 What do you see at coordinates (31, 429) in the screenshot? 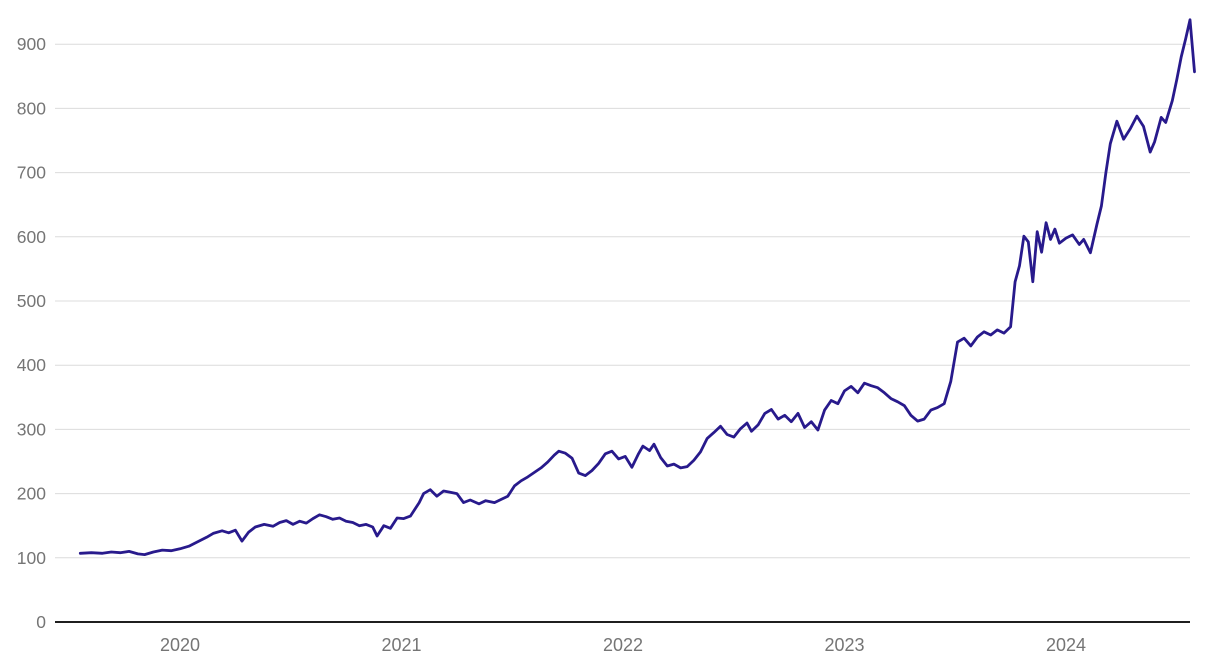
I see `y-axis-label: 300` at bounding box center [31, 429].